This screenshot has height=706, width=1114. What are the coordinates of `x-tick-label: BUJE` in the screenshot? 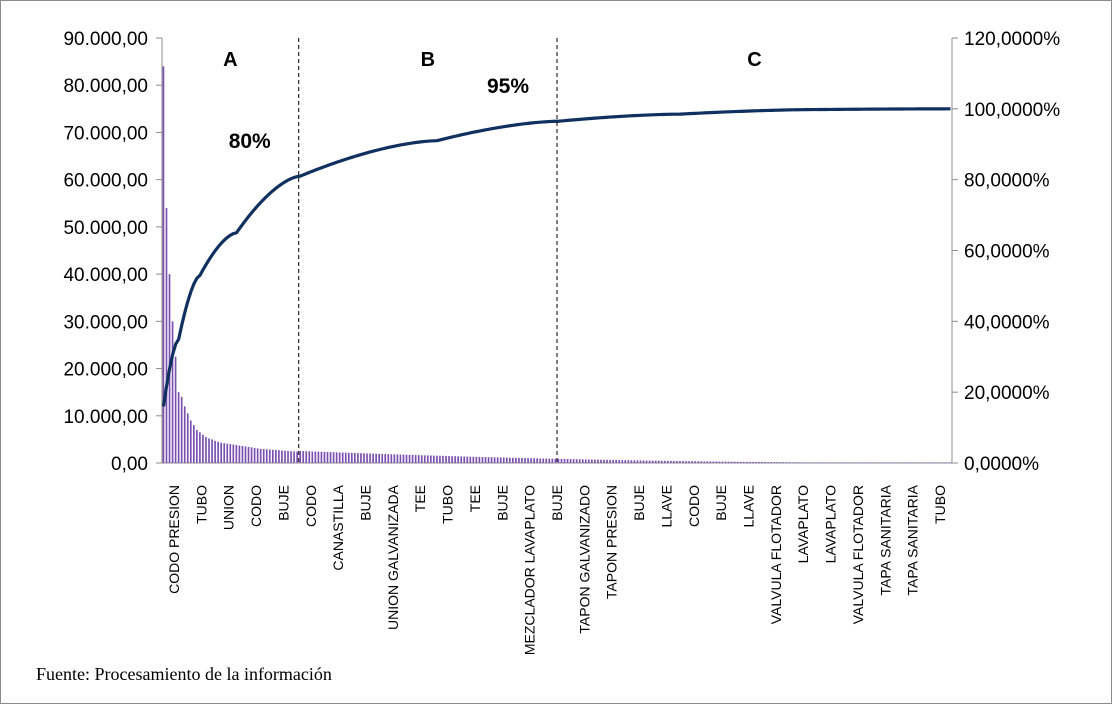 It's located at (366, 503).